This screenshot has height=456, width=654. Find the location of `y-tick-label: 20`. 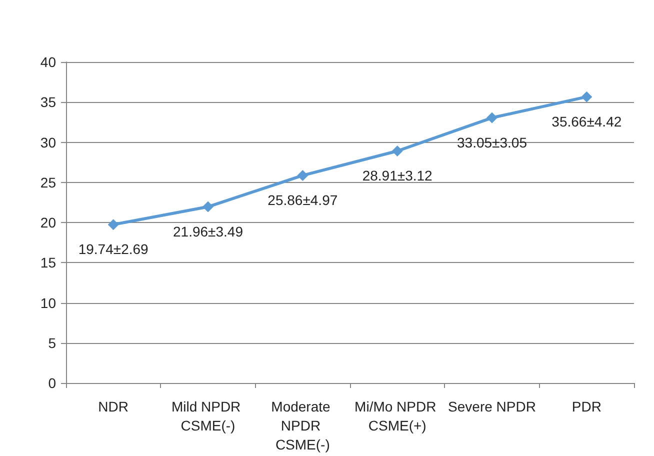

y-tick-label: 20 is located at coordinates (48, 222).